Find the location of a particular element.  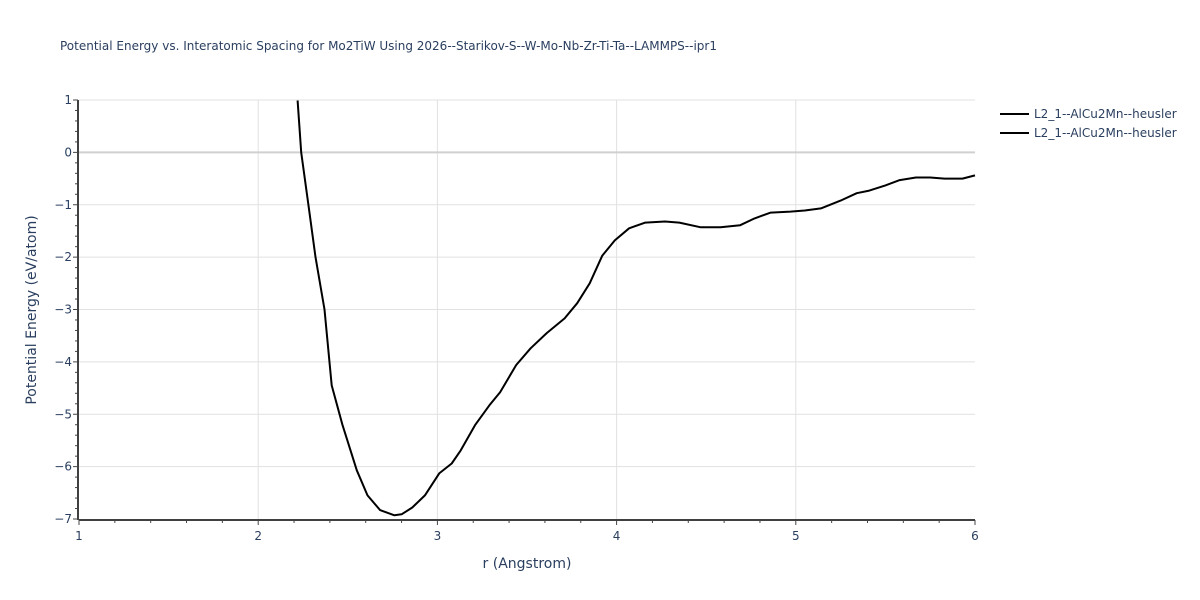

x-axis-title: r (Angstrom) is located at coordinates (527, 564).